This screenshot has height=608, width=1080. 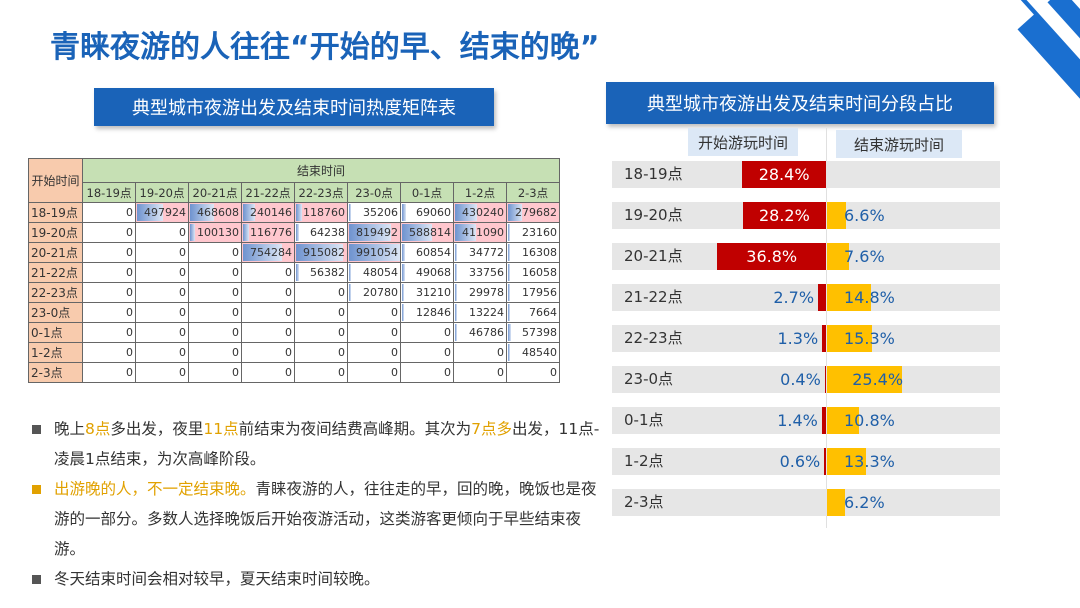 What do you see at coordinates (653, 215) in the screenshot?
I see `category-label: 19-20点` at bounding box center [653, 215].